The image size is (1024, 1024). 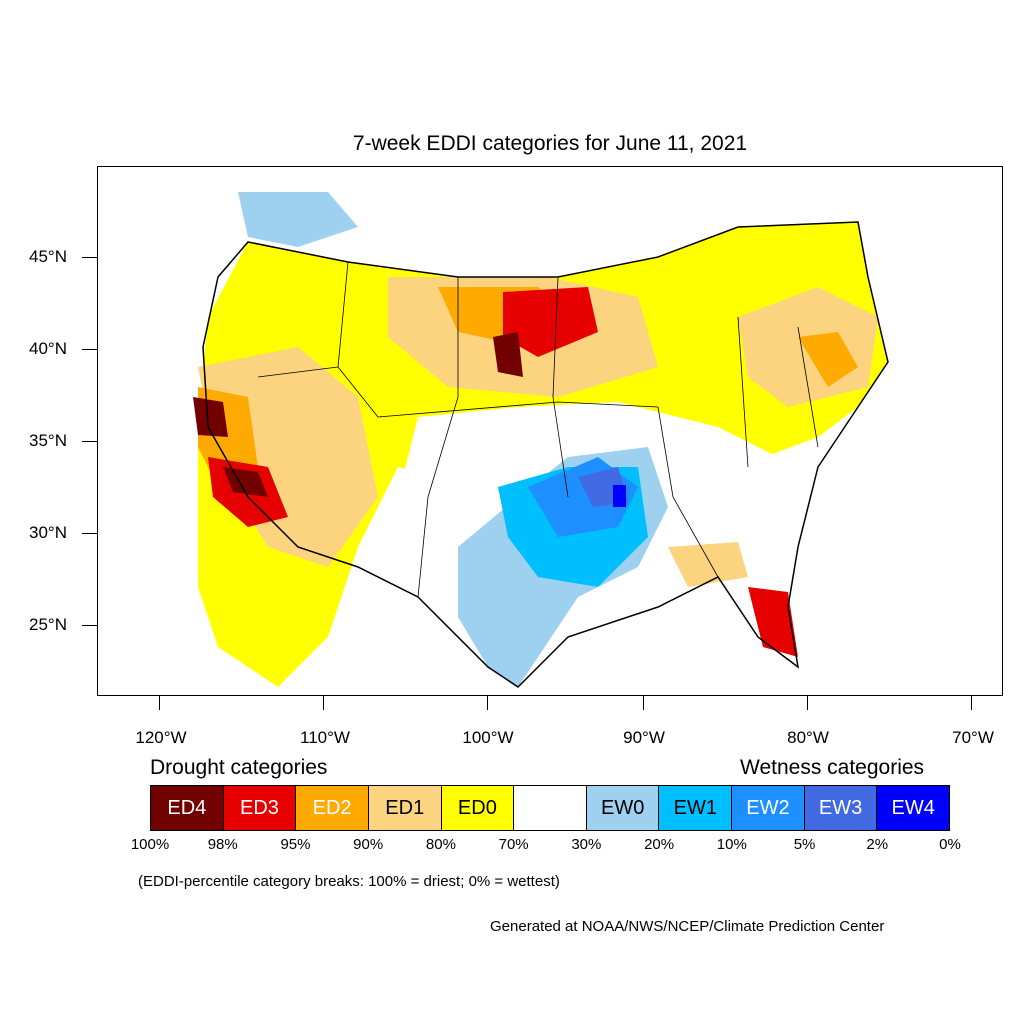 I want to click on drought-categories-title: Drought categories, so click(x=239, y=767).